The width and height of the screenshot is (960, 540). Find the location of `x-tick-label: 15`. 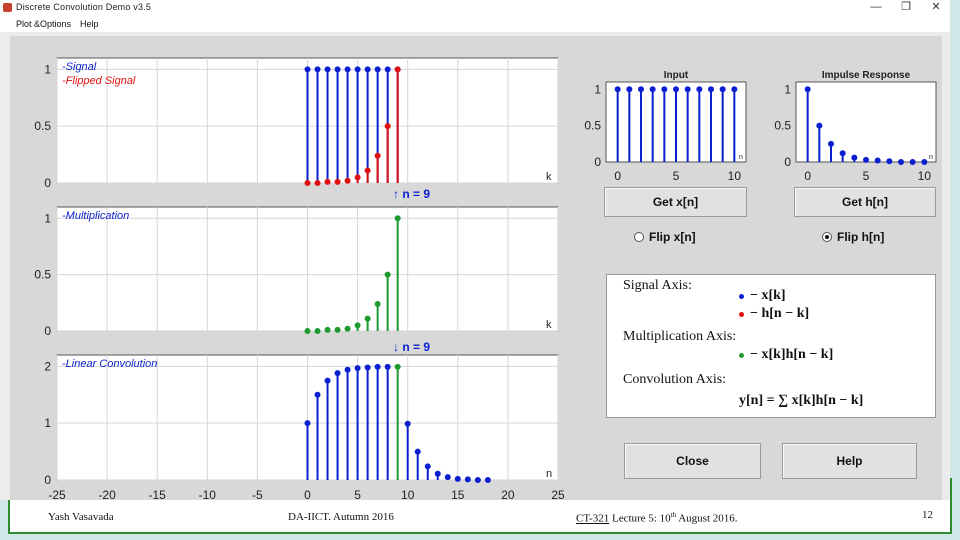

x-tick-label: 15 is located at coordinates (458, 494).